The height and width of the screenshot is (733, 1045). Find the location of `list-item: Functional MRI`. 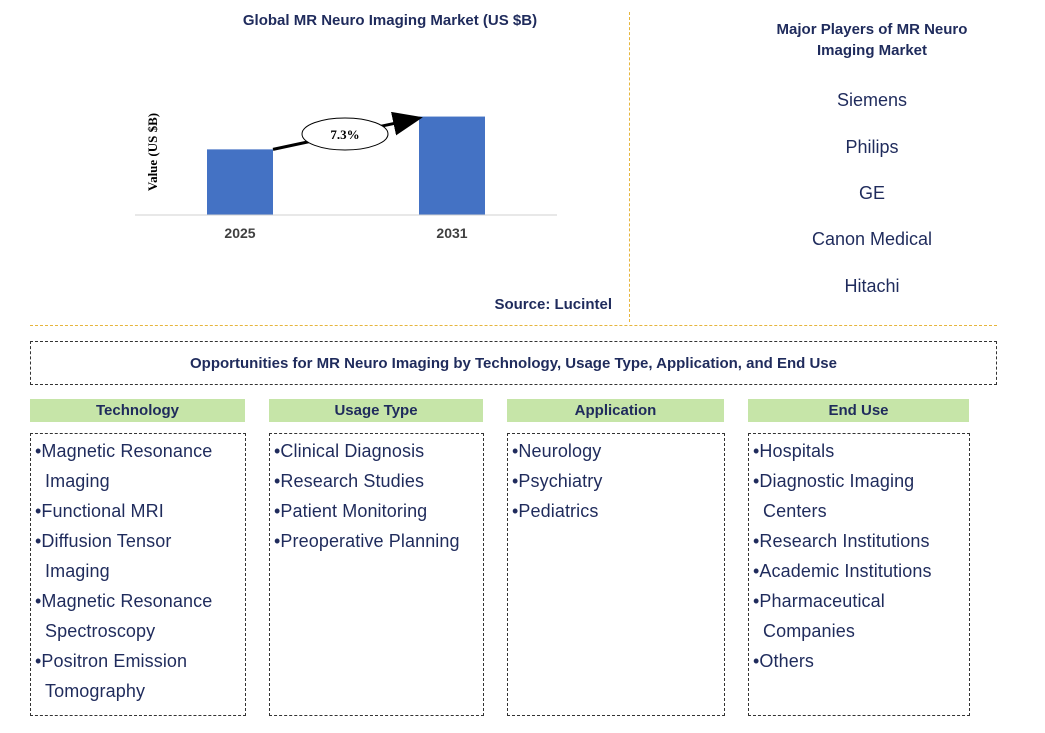

list-item: Functional MRI is located at coordinates (138, 511).